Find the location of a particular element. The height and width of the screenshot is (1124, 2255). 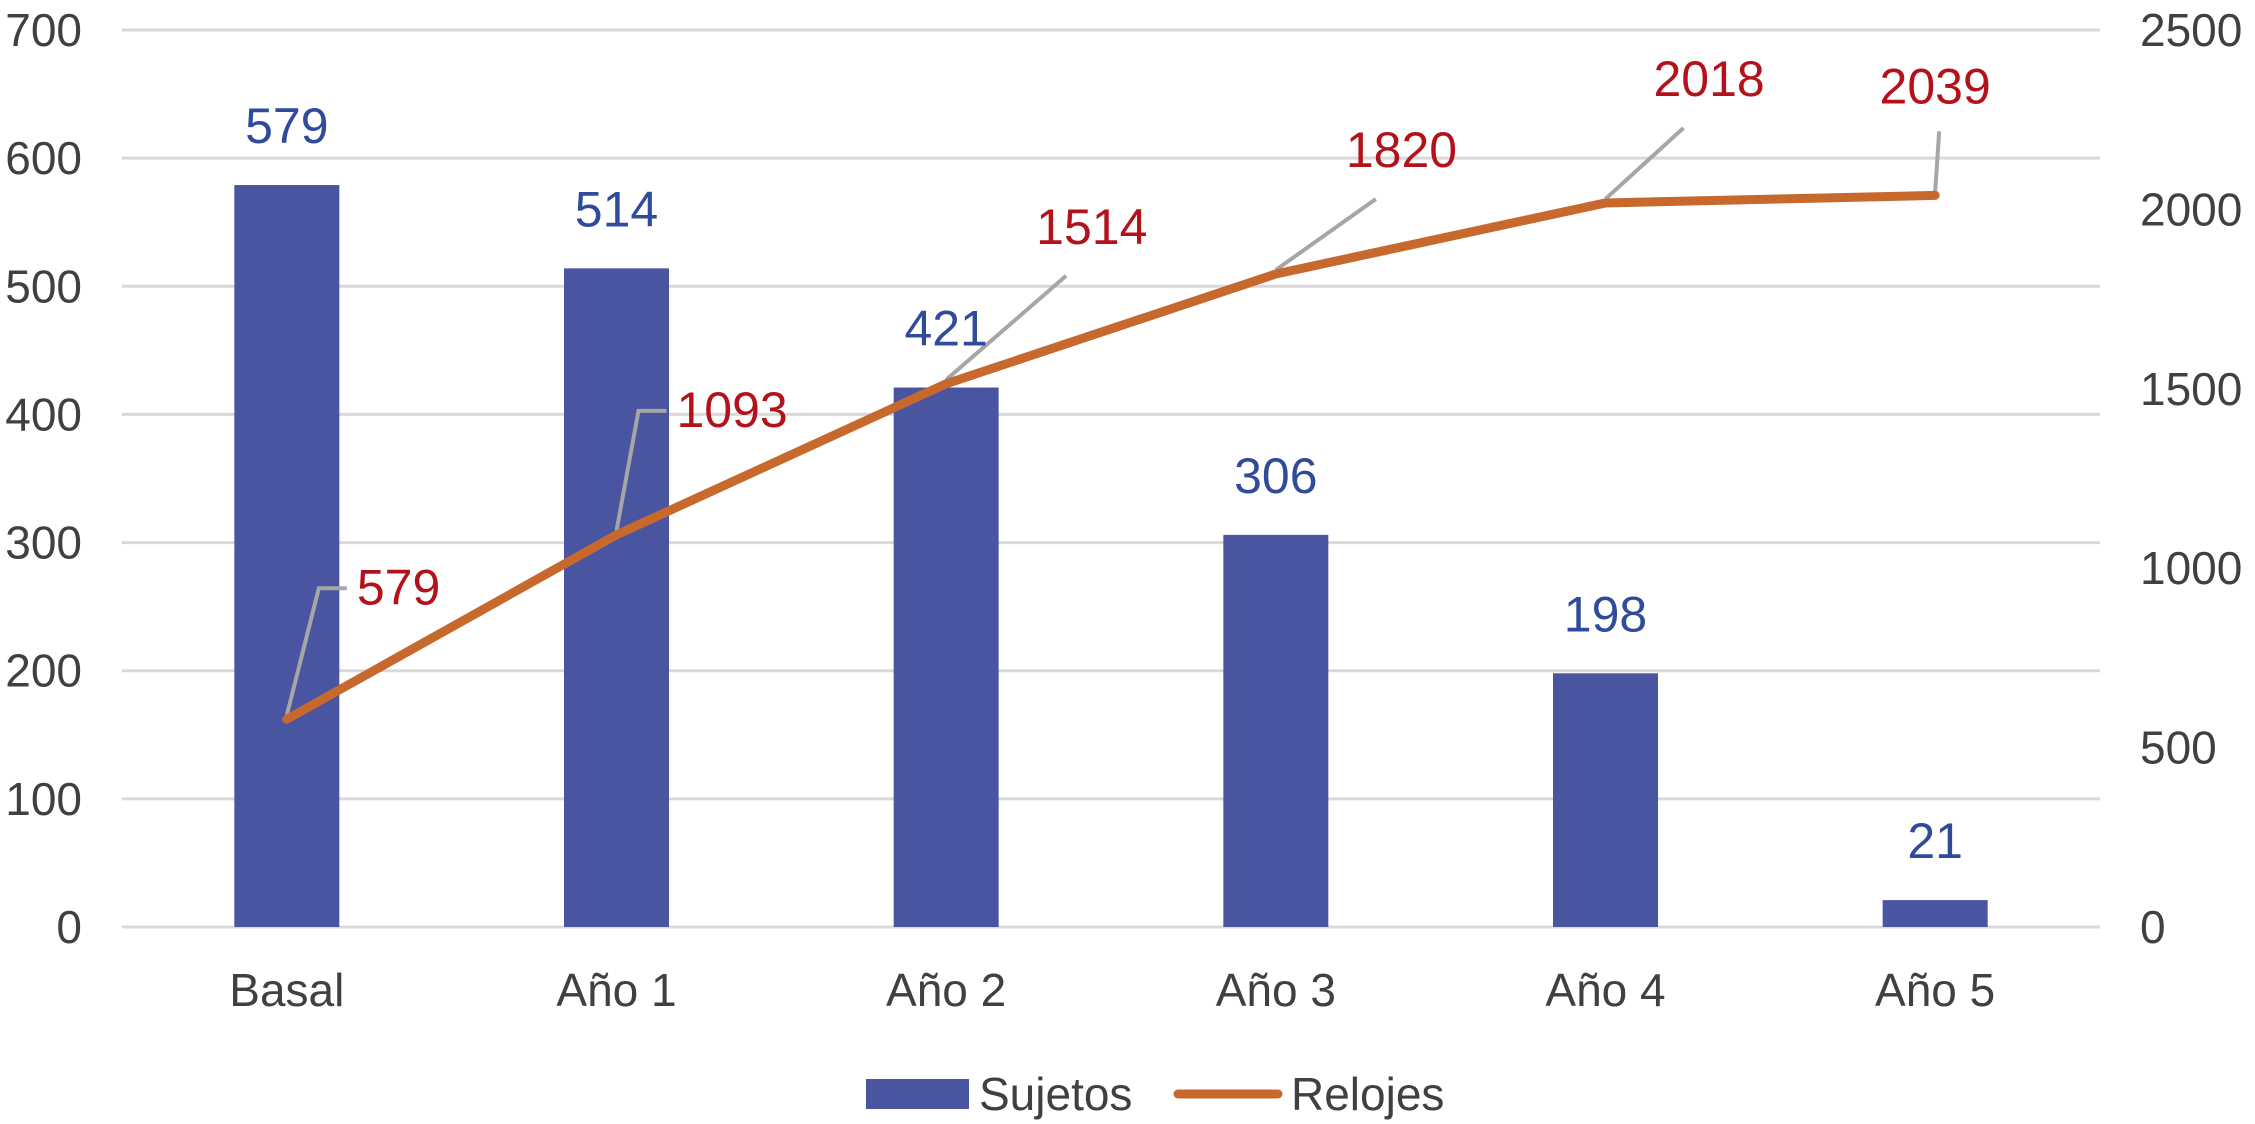

legend-swatch-sujetos is located at coordinates (917, 1094).